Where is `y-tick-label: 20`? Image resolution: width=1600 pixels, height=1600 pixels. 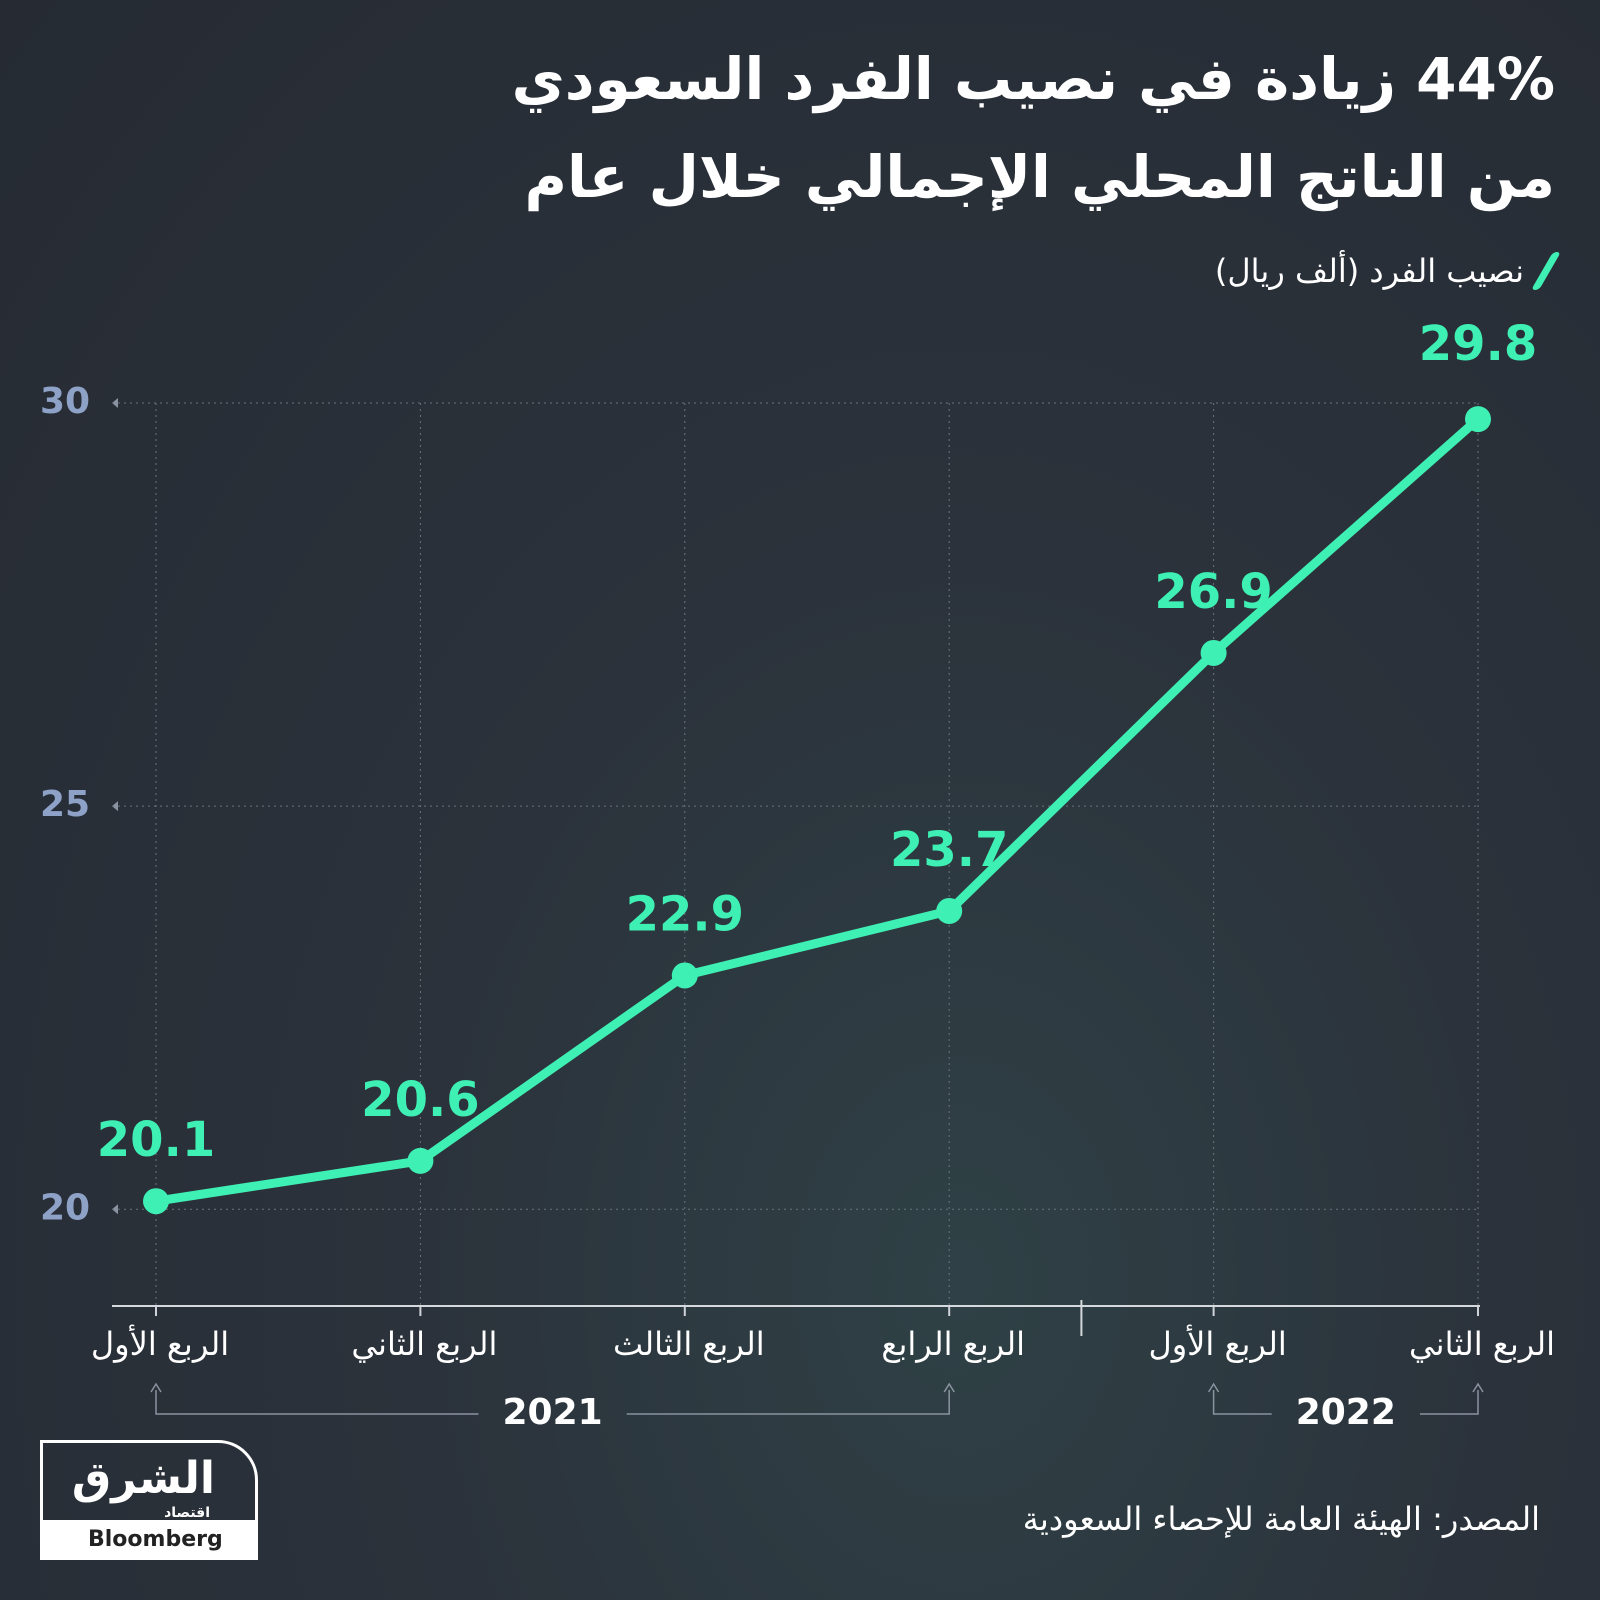 y-tick-label: 20 is located at coordinates (65, 1207).